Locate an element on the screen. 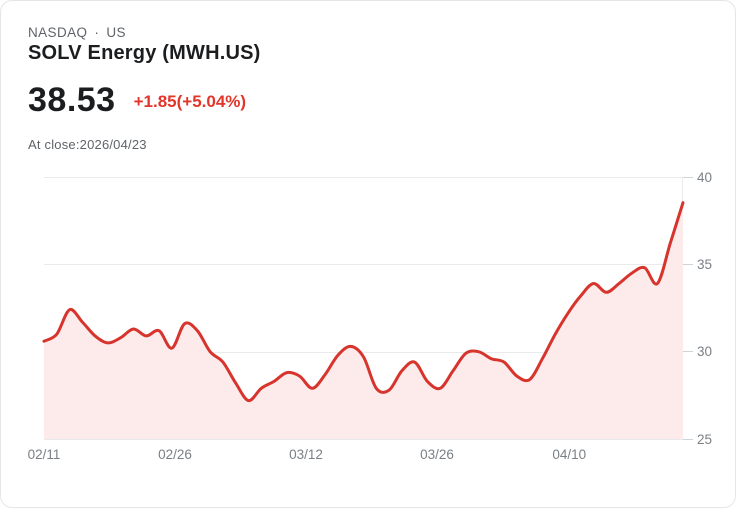  y-tick-25: 25 is located at coordinates (697, 439).